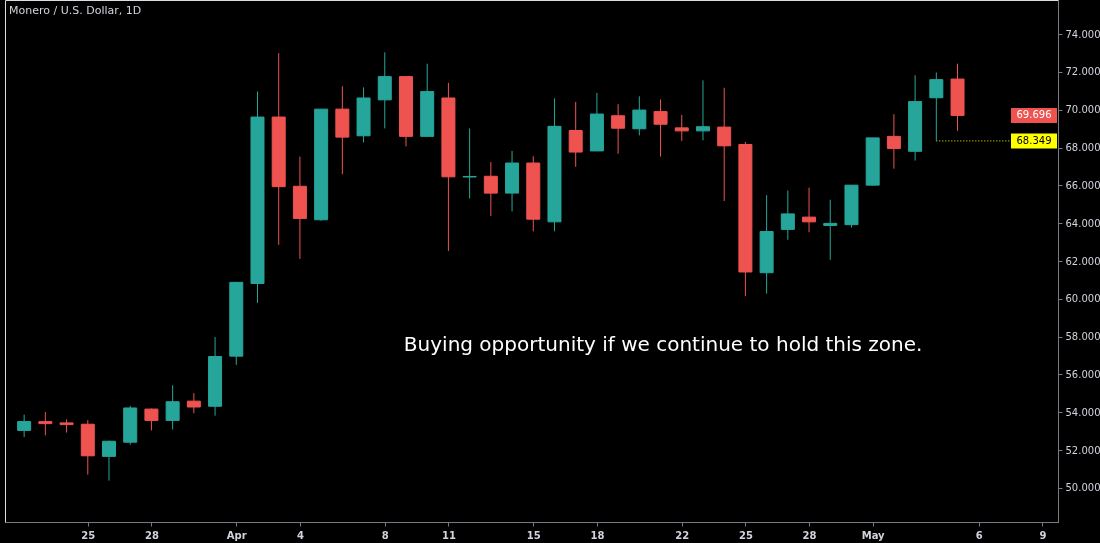  What do you see at coordinates (1082, 374) in the screenshot?
I see `y-tick-label: 56.000` at bounding box center [1082, 374].